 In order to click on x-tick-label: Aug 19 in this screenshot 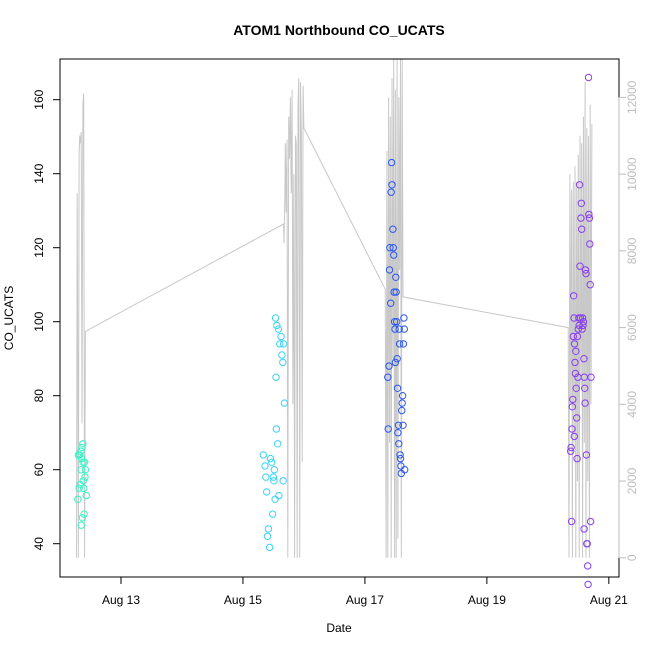, I will do `click(487, 600)`.